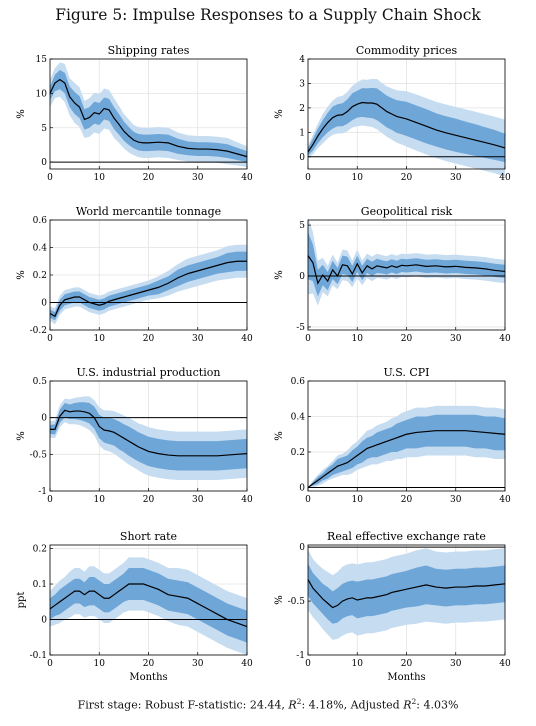  Describe the element at coordinates (299, 701) in the screenshot. I see `footnote-sup-1: 2` at that location.